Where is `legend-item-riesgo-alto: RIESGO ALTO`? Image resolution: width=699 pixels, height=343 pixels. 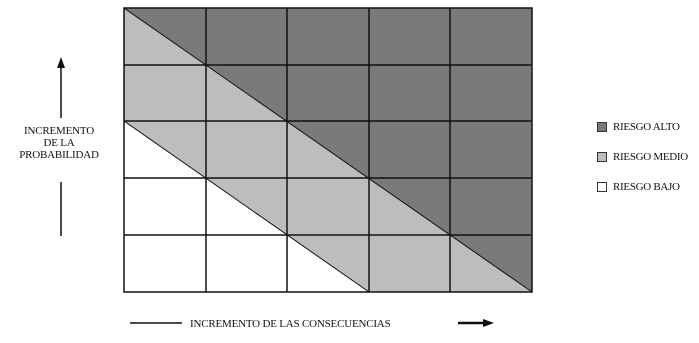 legend-item-riesgo-alto: RIESGO ALTO is located at coordinates (642, 127).